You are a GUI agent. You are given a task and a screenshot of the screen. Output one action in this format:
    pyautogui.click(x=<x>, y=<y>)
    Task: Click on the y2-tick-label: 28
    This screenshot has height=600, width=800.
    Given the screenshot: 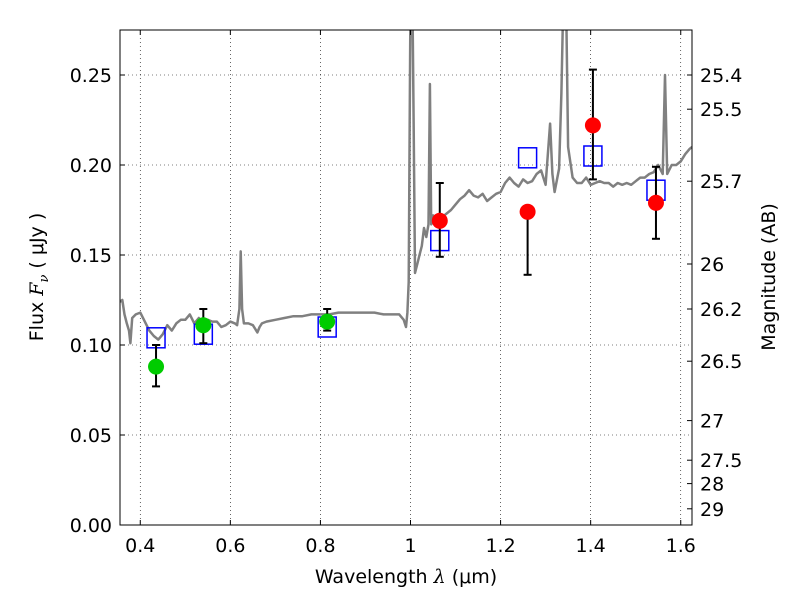 What is the action you would take?
    pyautogui.click(x=712, y=485)
    